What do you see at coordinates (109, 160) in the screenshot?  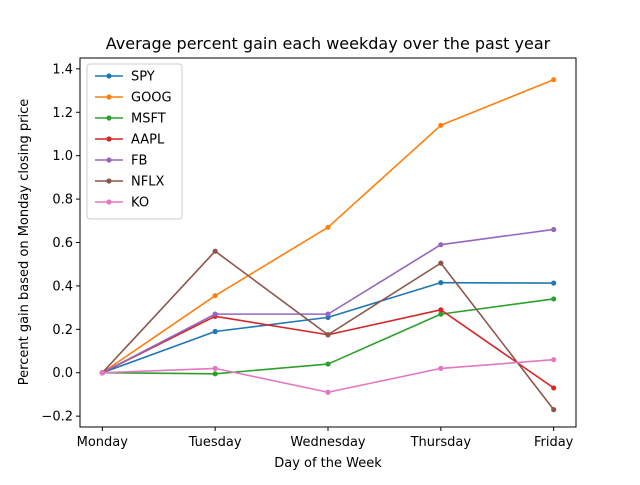 I see `legend-marker-fb` at bounding box center [109, 160].